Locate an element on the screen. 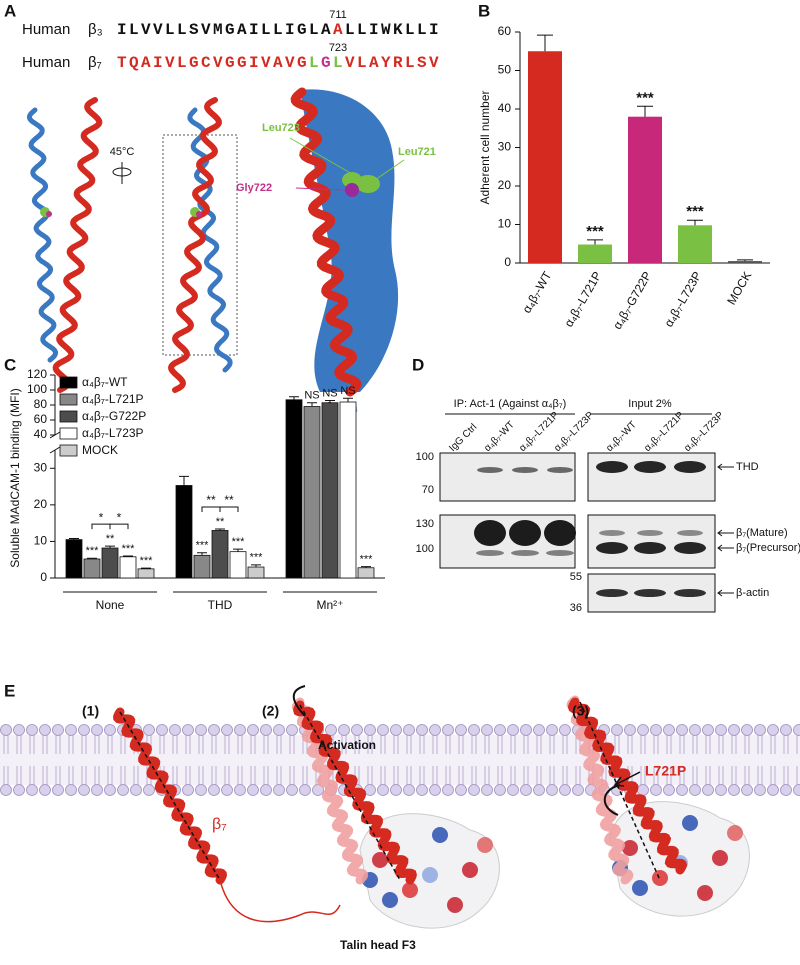 This screenshot has height=965, width=800. significance: NS is located at coordinates (329, 393).